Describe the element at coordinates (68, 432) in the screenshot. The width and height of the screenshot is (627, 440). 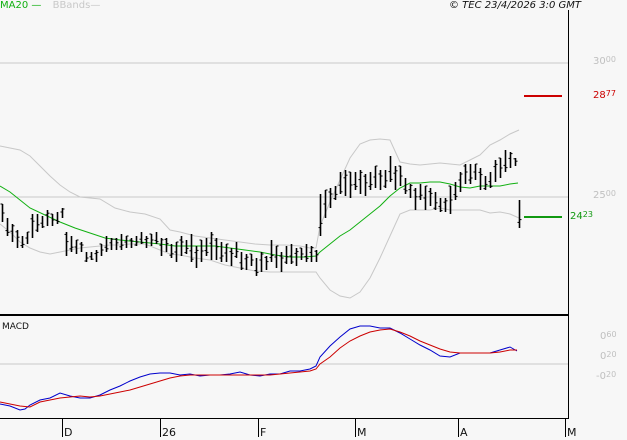
I see `x-axis-label: D` at that location.